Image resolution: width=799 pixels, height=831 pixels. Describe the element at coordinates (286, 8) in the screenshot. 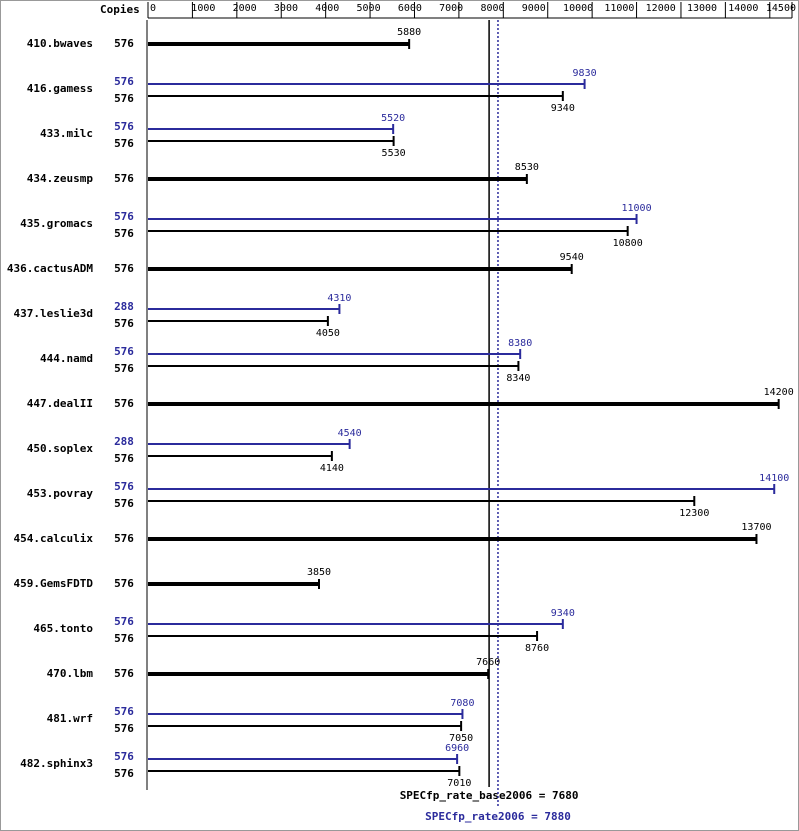

I see `x-tick-label: 3000` at that location.